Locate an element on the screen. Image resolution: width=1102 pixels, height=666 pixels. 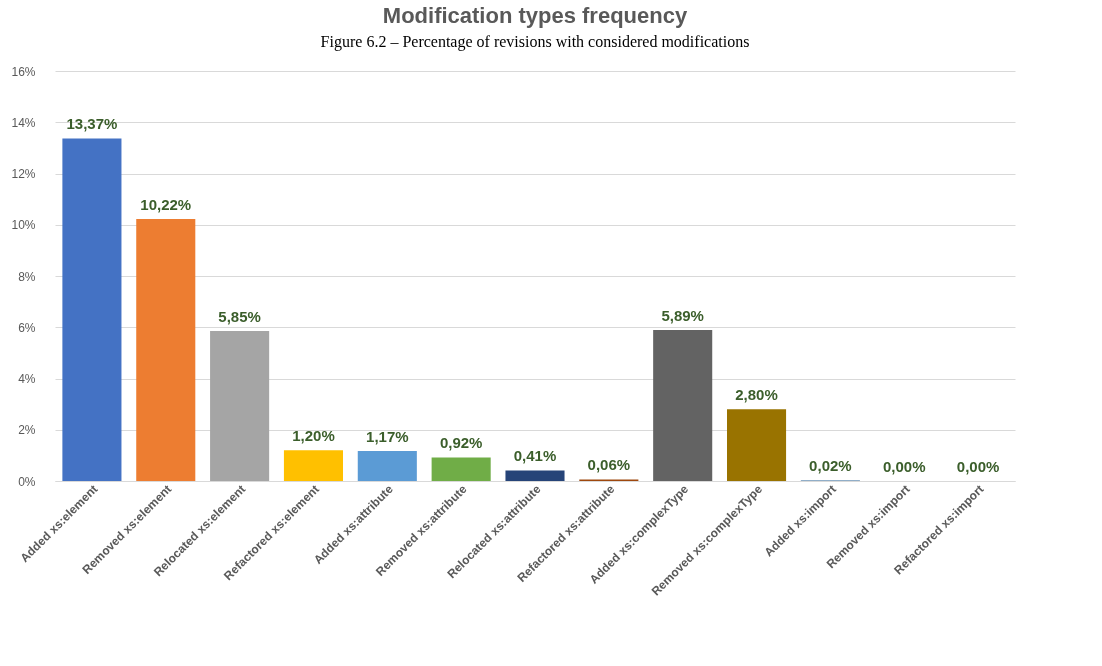
data-label: 0,41% is located at coordinates (535, 456).